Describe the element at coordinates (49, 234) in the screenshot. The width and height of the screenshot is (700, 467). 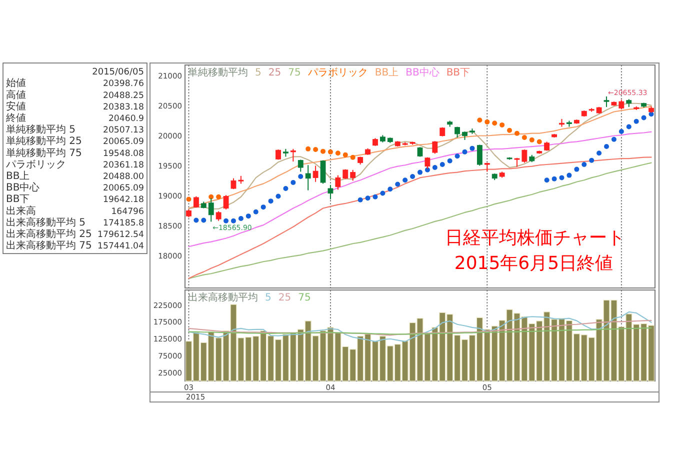
I see `text: 出来高移動平均 25` at that location.